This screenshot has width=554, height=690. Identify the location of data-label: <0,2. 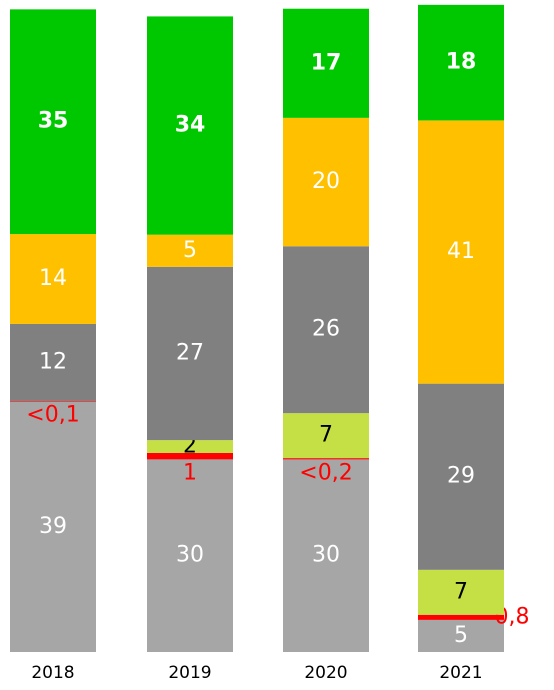
(325, 472).